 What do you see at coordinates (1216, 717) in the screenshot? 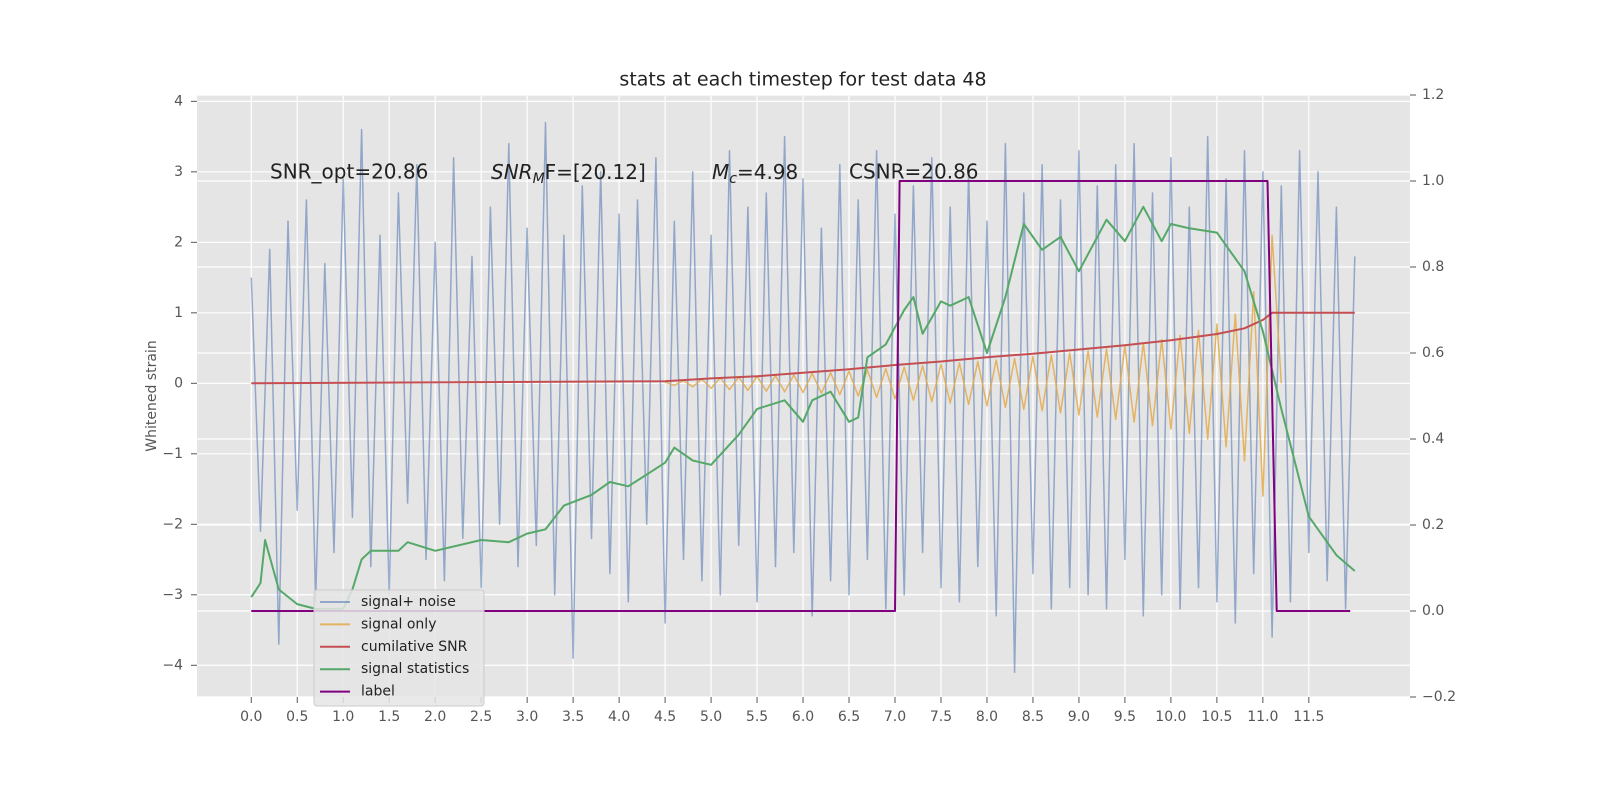
I see `x-tick-label: 10.5` at bounding box center [1216, 717].